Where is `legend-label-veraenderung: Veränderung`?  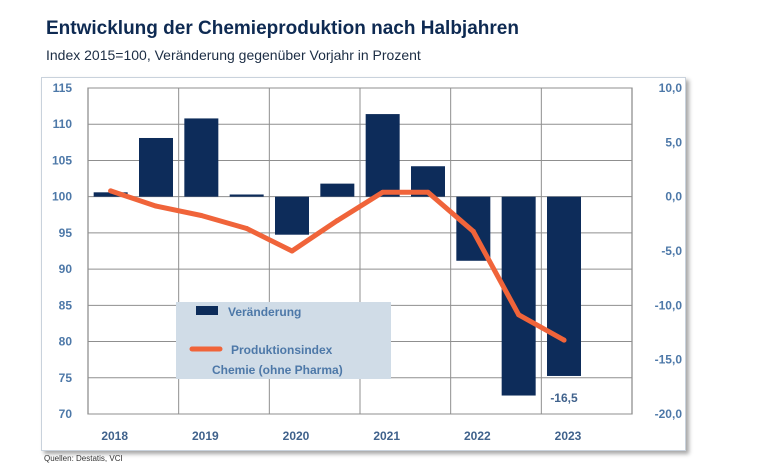 legend-label-veraenderung: Veränderung is located at coordinates (264, 312).